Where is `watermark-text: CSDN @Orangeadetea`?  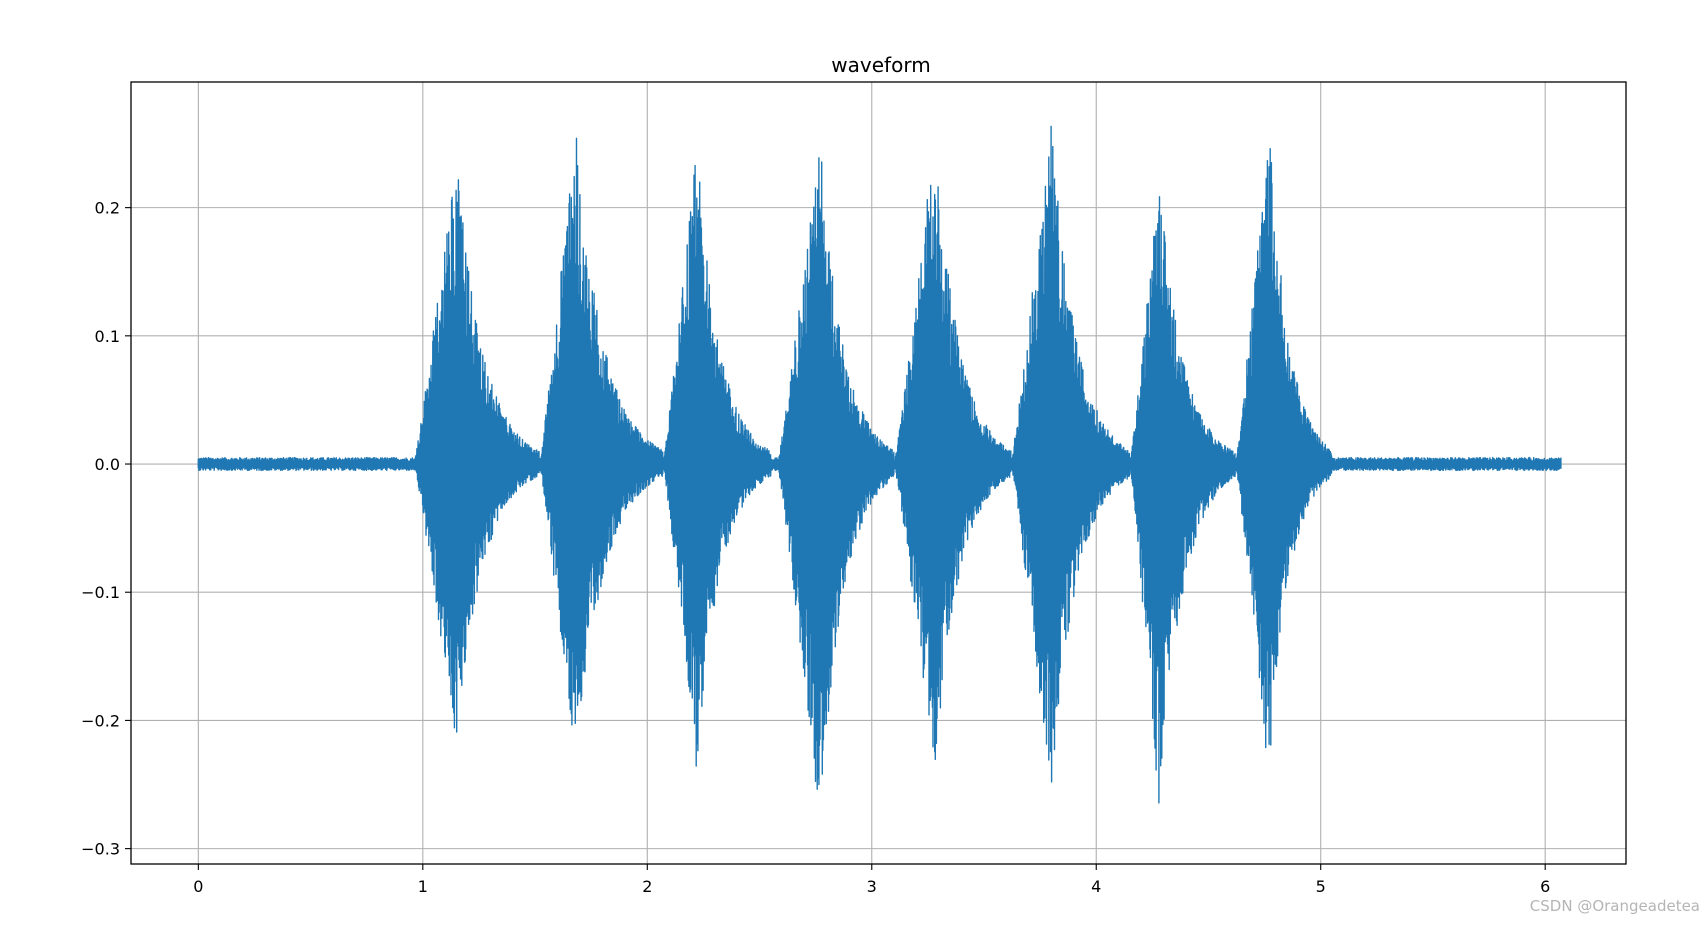
watermark-text: CSDN @Orangeadetea is located at coordinates (1614, 906).